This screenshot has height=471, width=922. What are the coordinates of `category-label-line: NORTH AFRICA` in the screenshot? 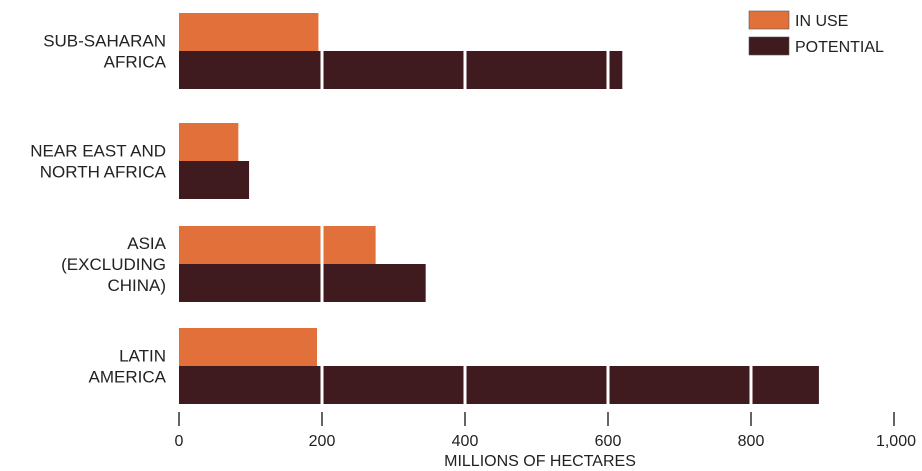 It's located at (103, 172).